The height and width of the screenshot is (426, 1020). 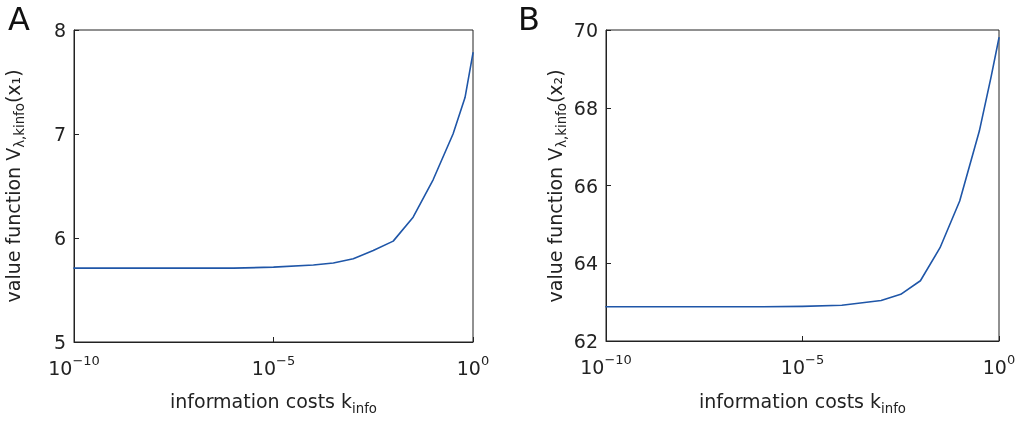 What do you see at coordinates (585, 30) in the screenshot?
I see `y-tick-label: 70` at bounding box center [585, 30].